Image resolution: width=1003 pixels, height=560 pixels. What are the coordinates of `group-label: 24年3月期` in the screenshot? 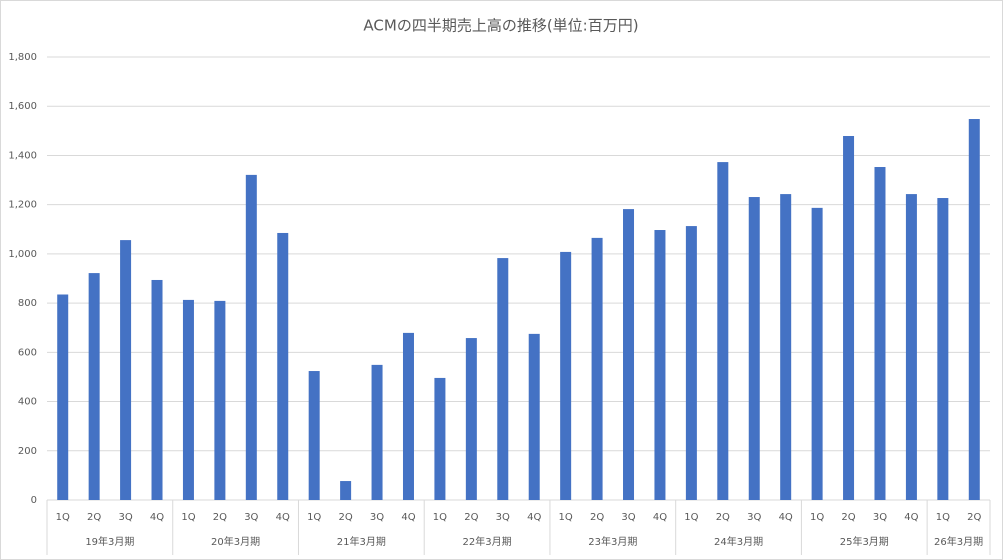 It's located at (738, 541).